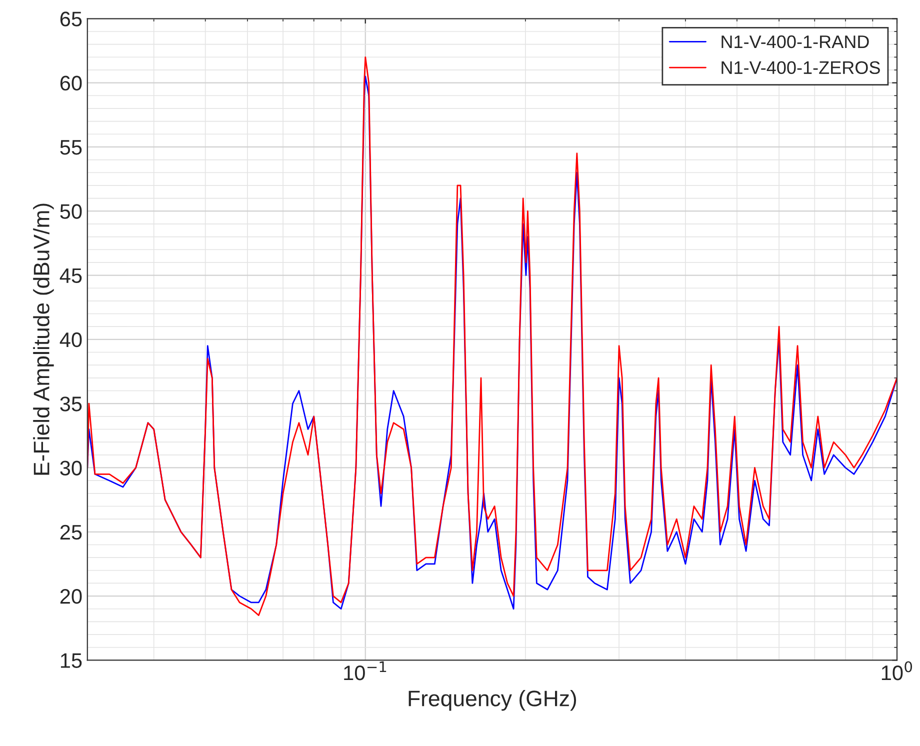  What do you see at coordinates (801, 67) in the screenshot?
I see `legend-label: N1-V-400-1-ZEROS` at bounding box center [801, 67].